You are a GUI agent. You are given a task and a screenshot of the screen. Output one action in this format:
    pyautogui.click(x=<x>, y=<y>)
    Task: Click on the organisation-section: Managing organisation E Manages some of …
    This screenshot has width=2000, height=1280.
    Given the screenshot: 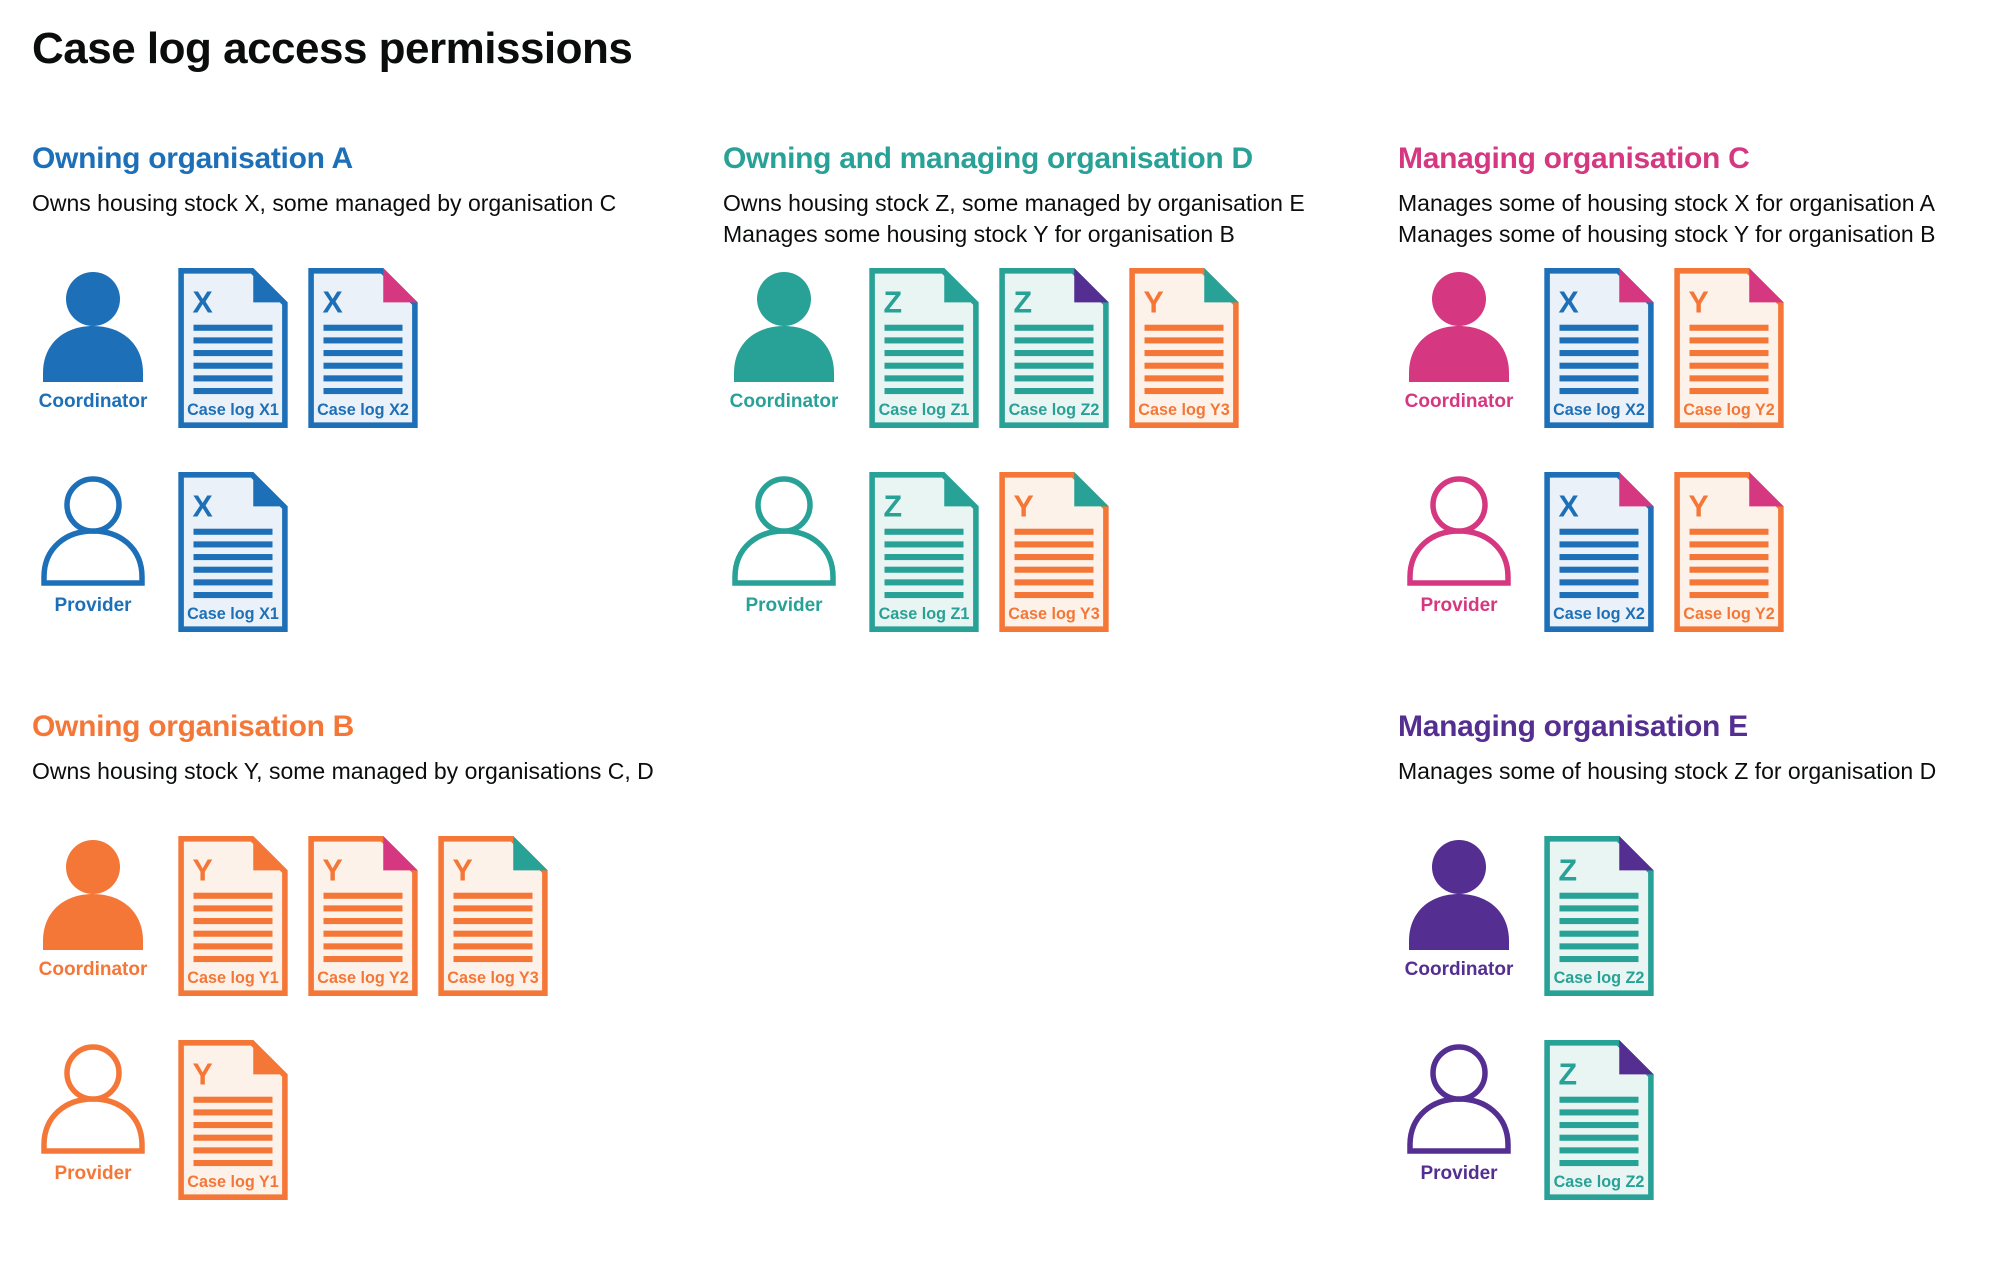 What is the action you would take?
    pyautogui.click(x=1693, y=955)
    